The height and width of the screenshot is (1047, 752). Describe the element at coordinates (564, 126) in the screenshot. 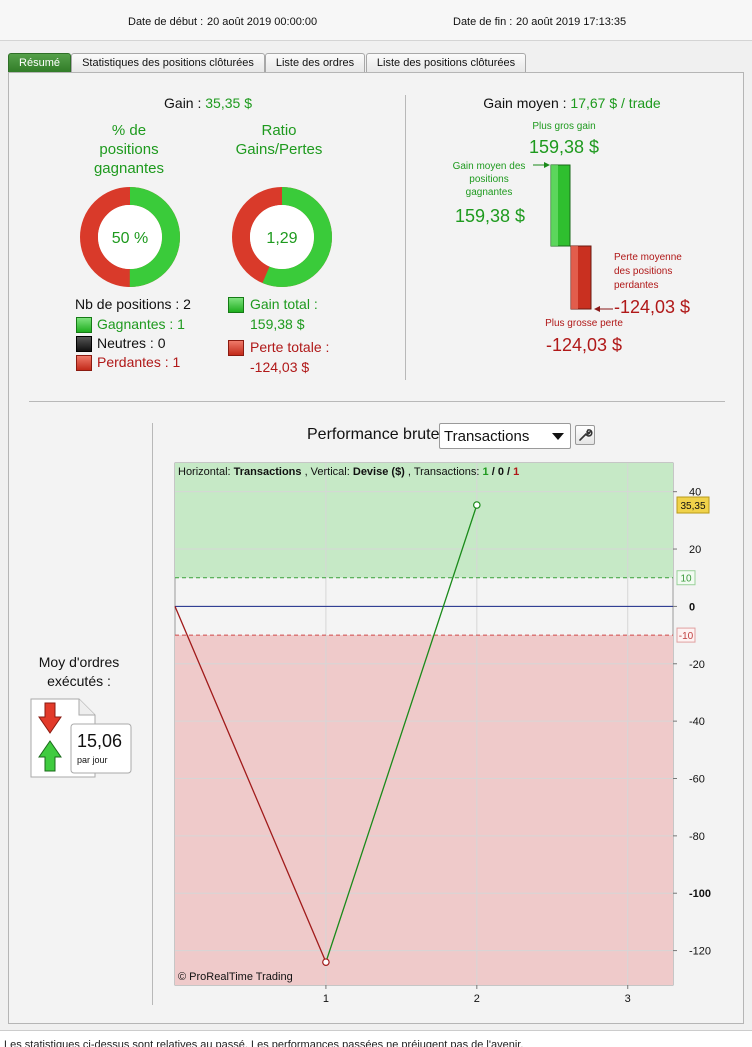

I see `biggest-gain-label: Plus gros gain` at that location.